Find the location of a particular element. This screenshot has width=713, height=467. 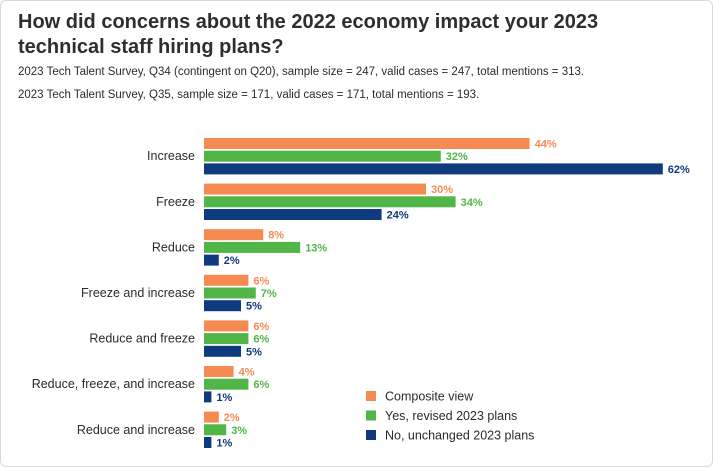

data-label: 34% is located at coordinates (472, 203).